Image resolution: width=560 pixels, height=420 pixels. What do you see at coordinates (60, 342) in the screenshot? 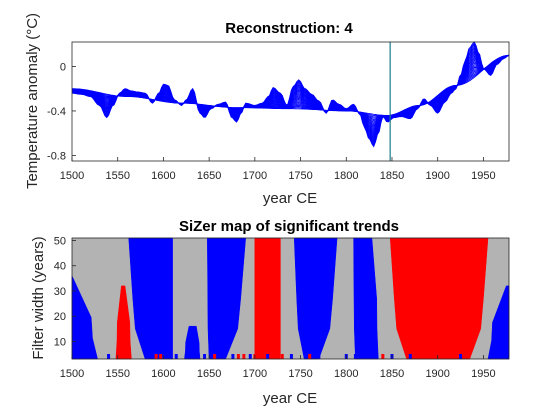
I see `y-tick-label: 10` at bounding box center [60, 342].